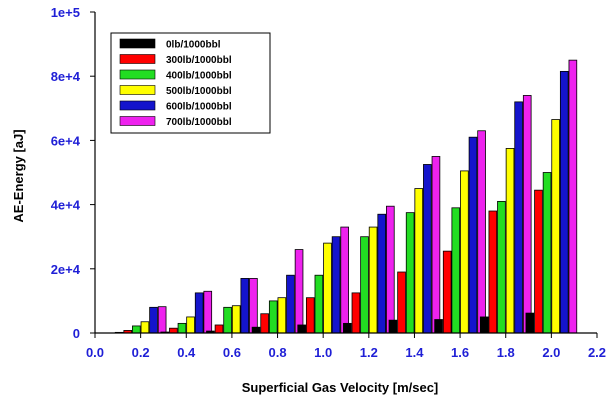 This screenshot has width=611, height=403. I want to click on y-axis-ticks: 0 2e+4 4e+4 6e+4 8e+4 1e+5, so click(73, 173).